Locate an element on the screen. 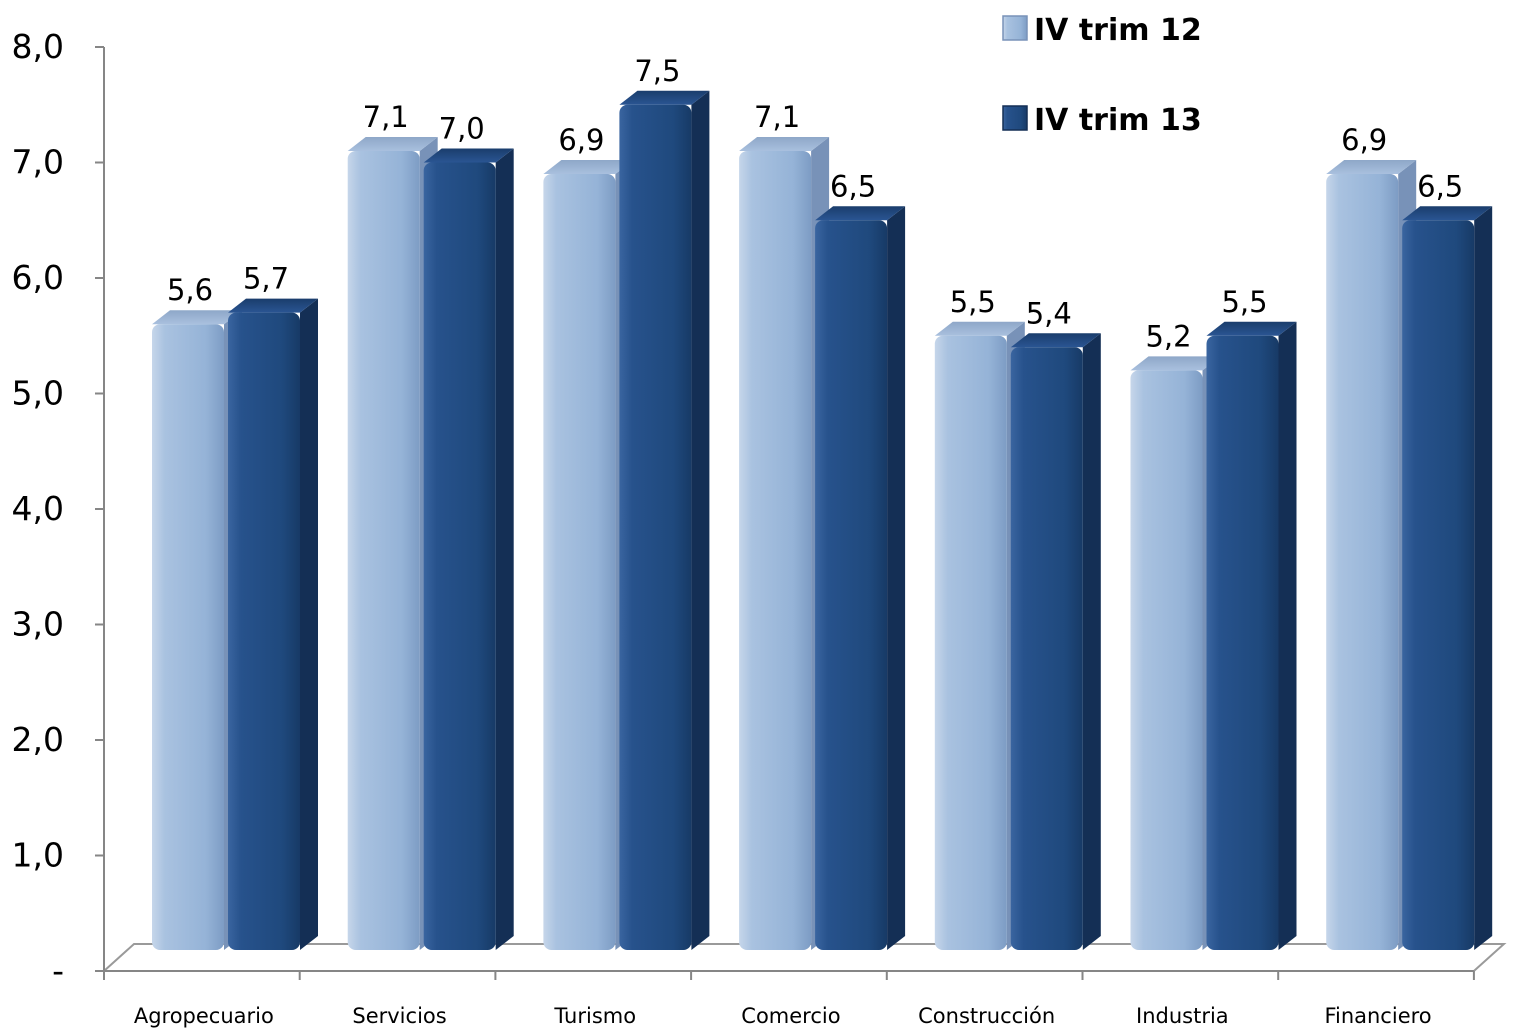 The image size is (1528, 1029). data-label: 5,4 is located at coordinates (1049, 313).